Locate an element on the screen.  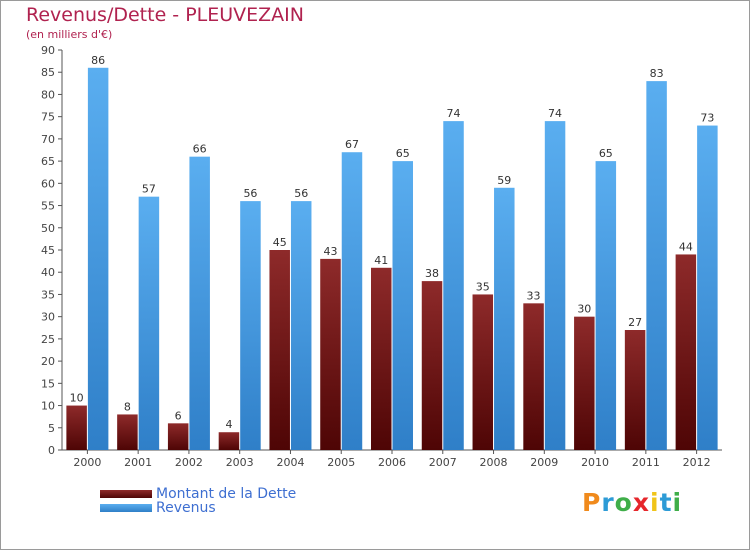
x-tick-label: 2002 is located at coordinates (189, 462).